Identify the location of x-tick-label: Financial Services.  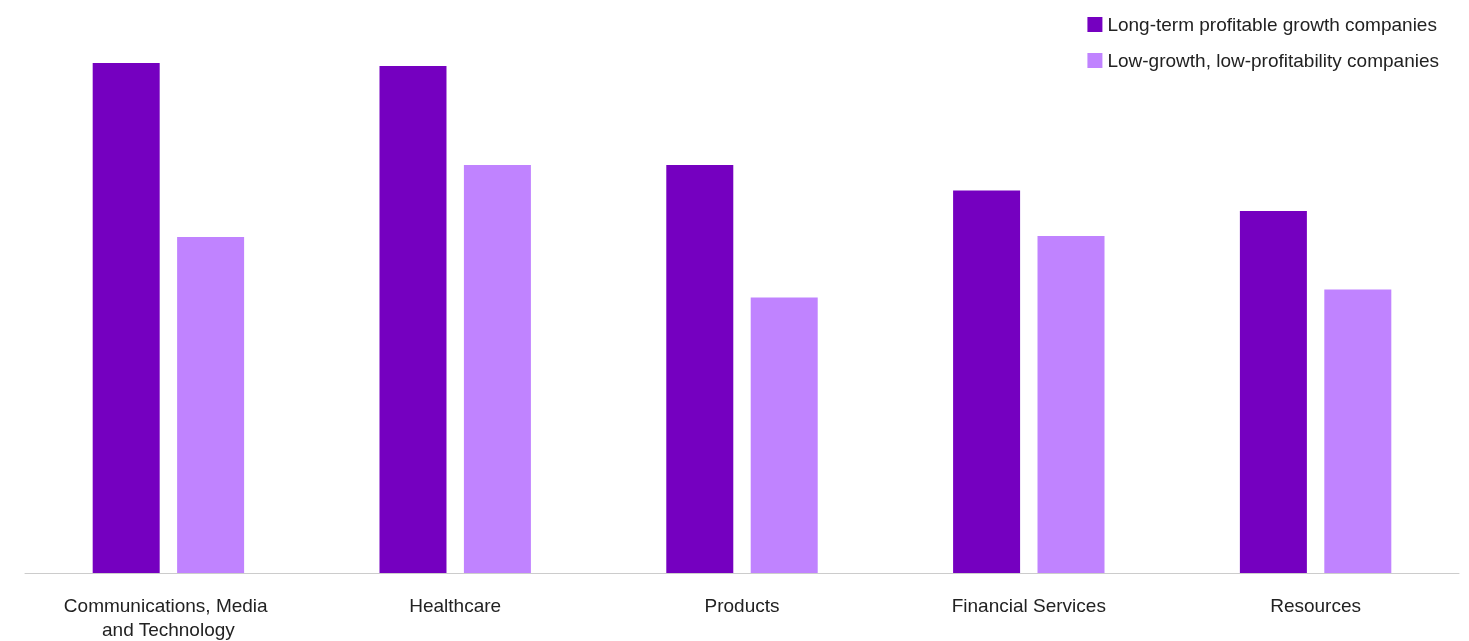
(1028, 605).